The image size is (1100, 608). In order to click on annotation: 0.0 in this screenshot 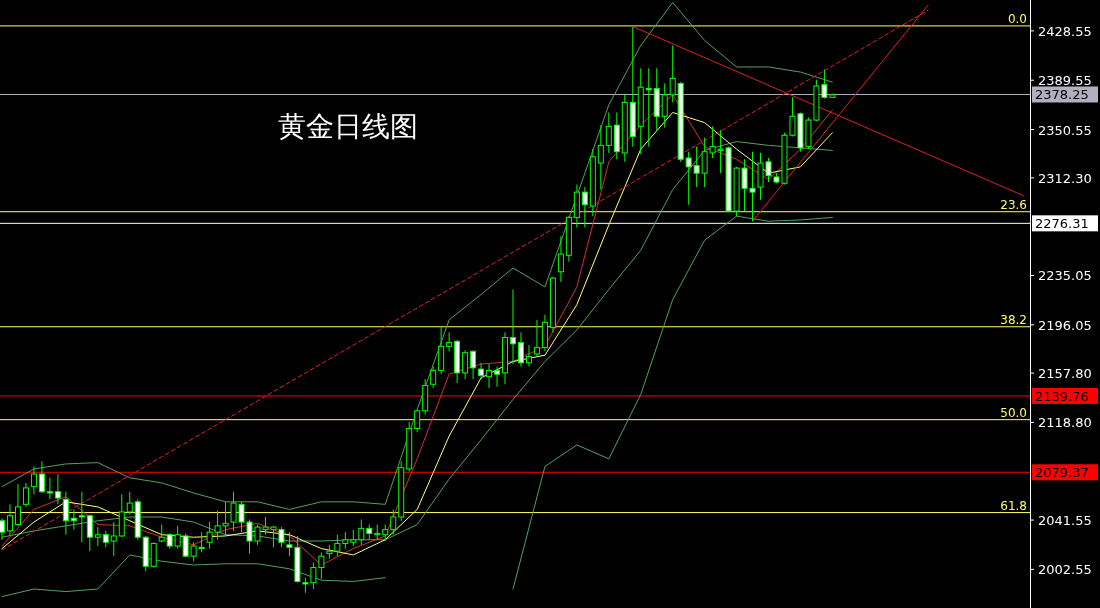, I will do `click(1017, 18)`.